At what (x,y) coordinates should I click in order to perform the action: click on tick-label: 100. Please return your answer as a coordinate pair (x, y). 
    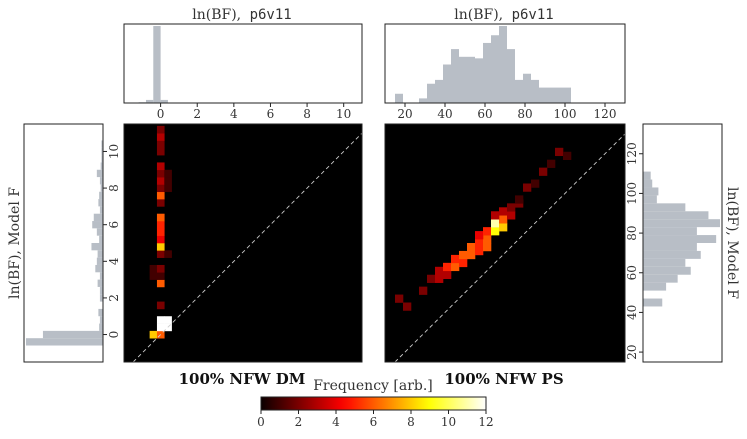
    Looking at the image, I should click on (565, 114).